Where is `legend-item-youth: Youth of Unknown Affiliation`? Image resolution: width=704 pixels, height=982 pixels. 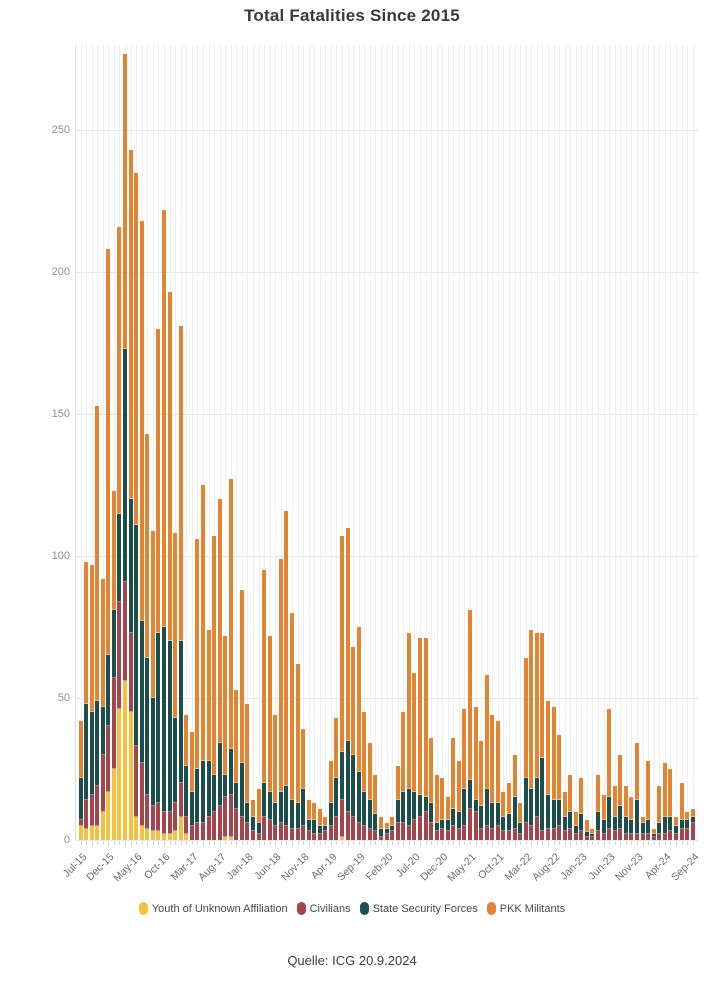
legend-item-youth: Youth of Unknown Affiliation is located at coordinates (213, 908).